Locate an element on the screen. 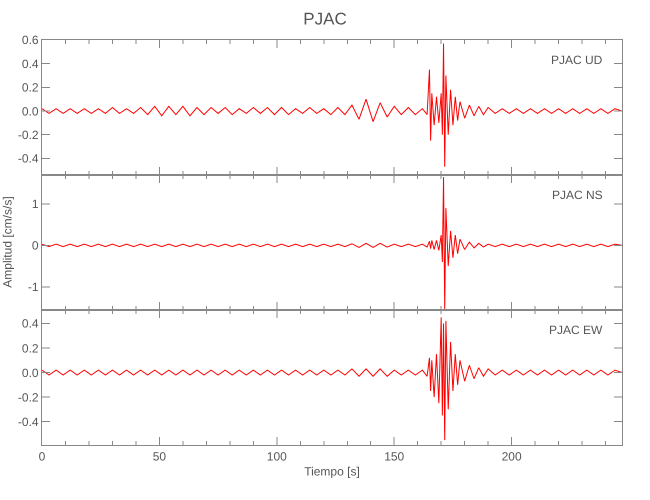 The height and width of the screenshot is (500, 650). x-axis-title: Tiempo [s] is located at coordinates (332, 471).